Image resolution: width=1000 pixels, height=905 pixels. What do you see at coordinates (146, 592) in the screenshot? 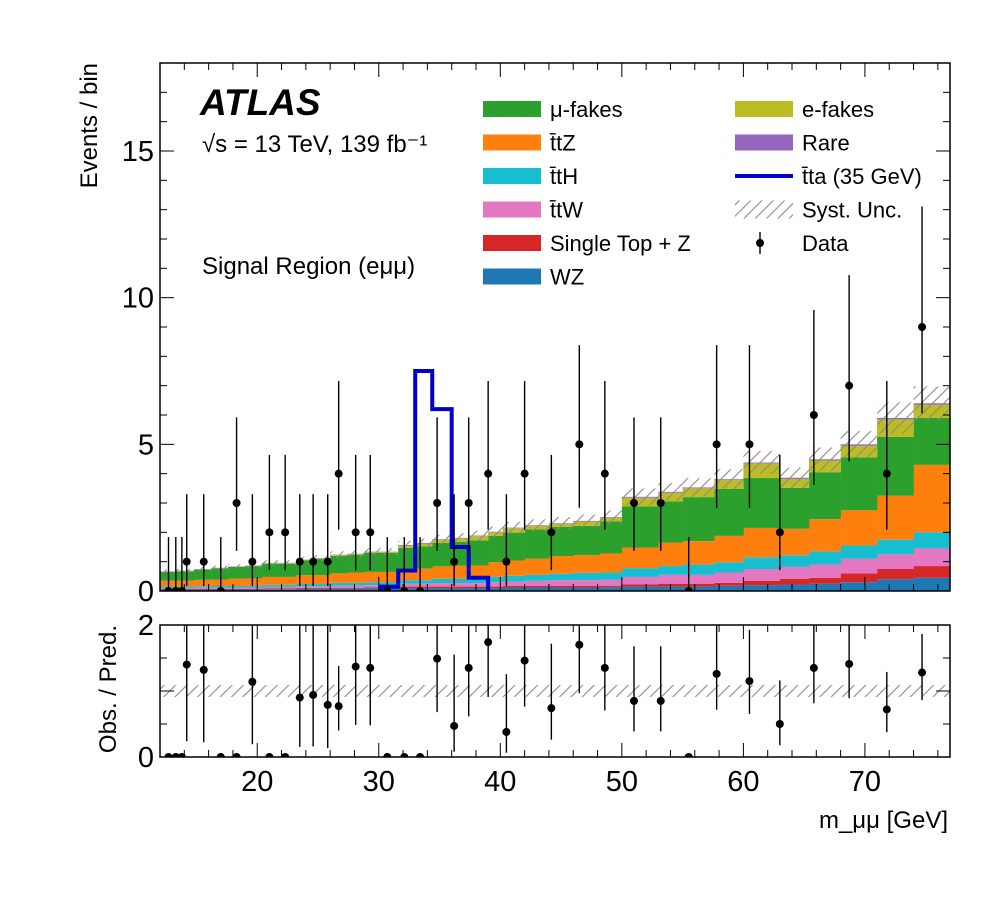
I see `main-y-tick-label-0: 0` at bounding box center [146, 592].